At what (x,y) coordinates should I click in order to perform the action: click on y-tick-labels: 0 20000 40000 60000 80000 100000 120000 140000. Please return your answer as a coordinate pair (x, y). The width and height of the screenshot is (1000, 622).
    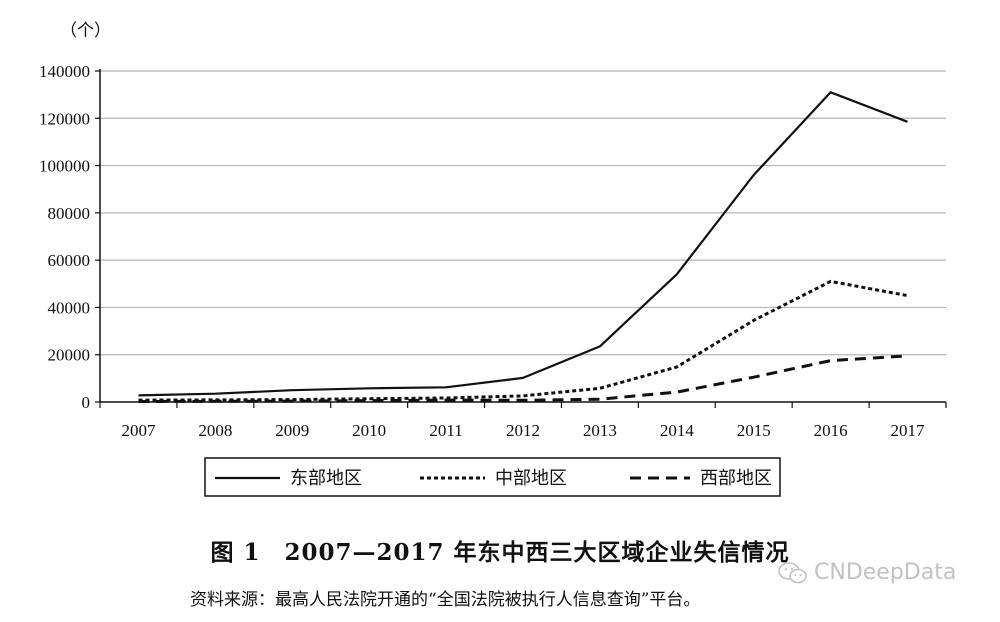
    Looking at the image, I should click on (64, 237).